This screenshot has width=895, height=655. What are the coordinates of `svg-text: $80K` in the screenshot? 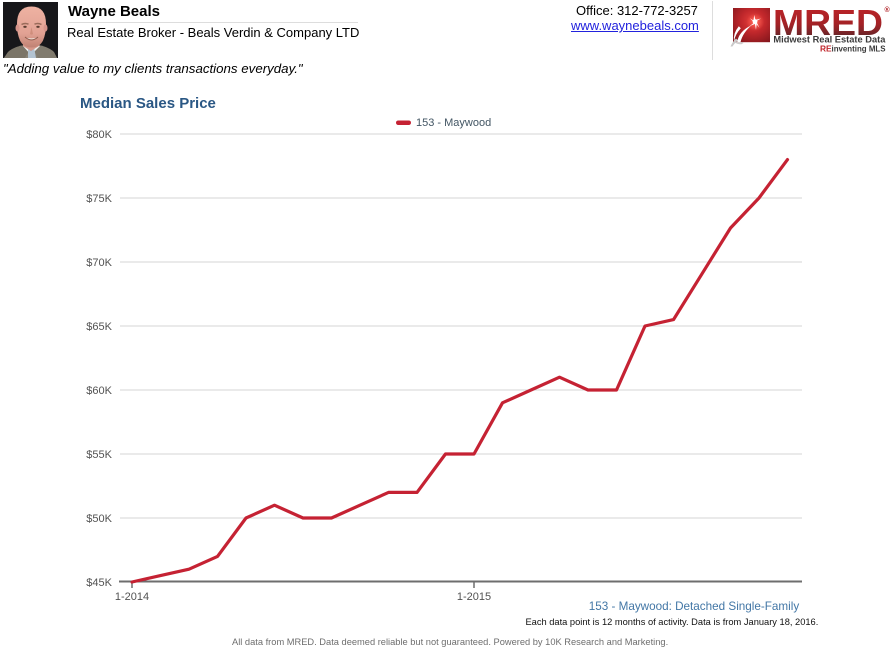 It's located at (99, 135).